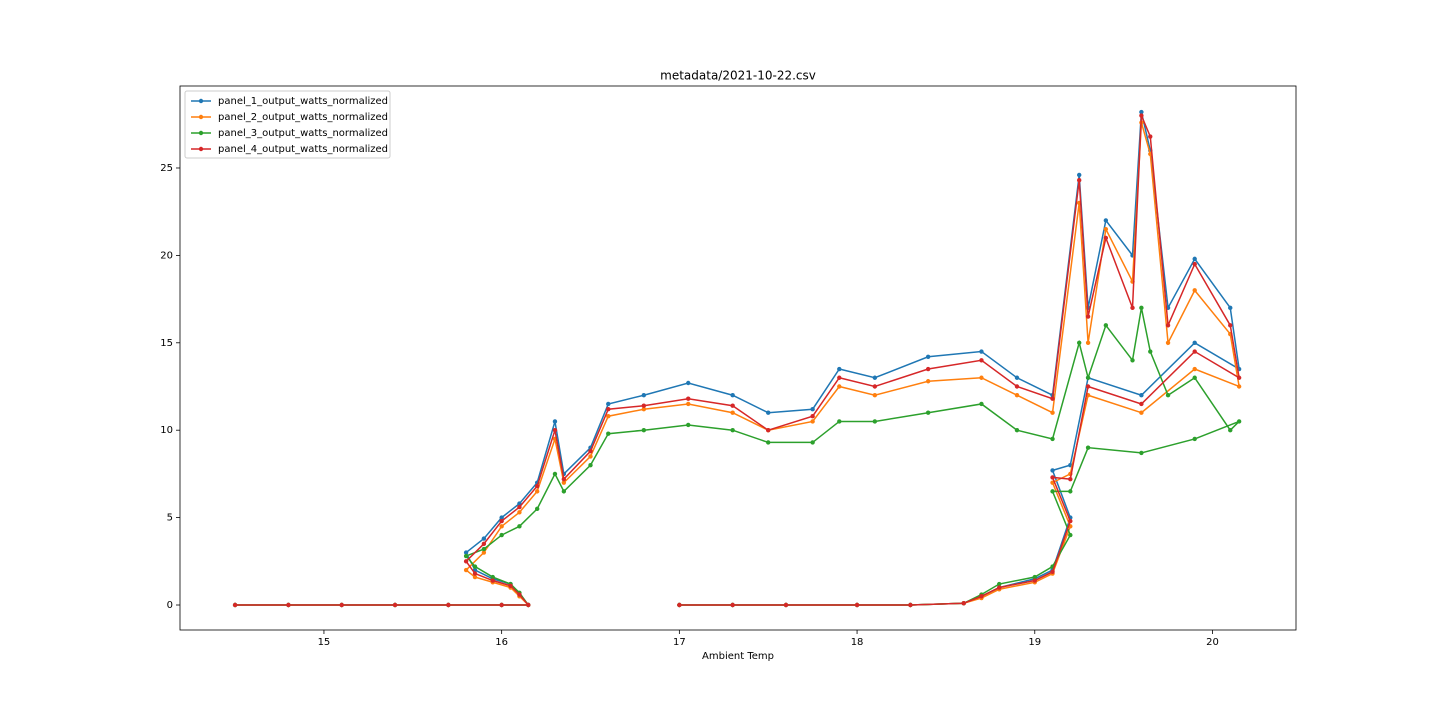  Describe the element at coordinates (170, 605) in the screenshot. I see `y-tick-label: 0` at that location.